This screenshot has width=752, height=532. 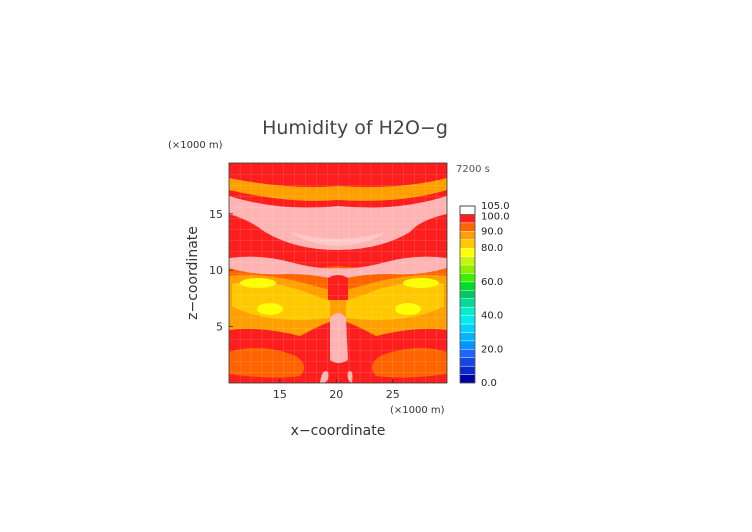 I want to click on chart-title: Humidity of H2O−g, so click(x=355, y=128).